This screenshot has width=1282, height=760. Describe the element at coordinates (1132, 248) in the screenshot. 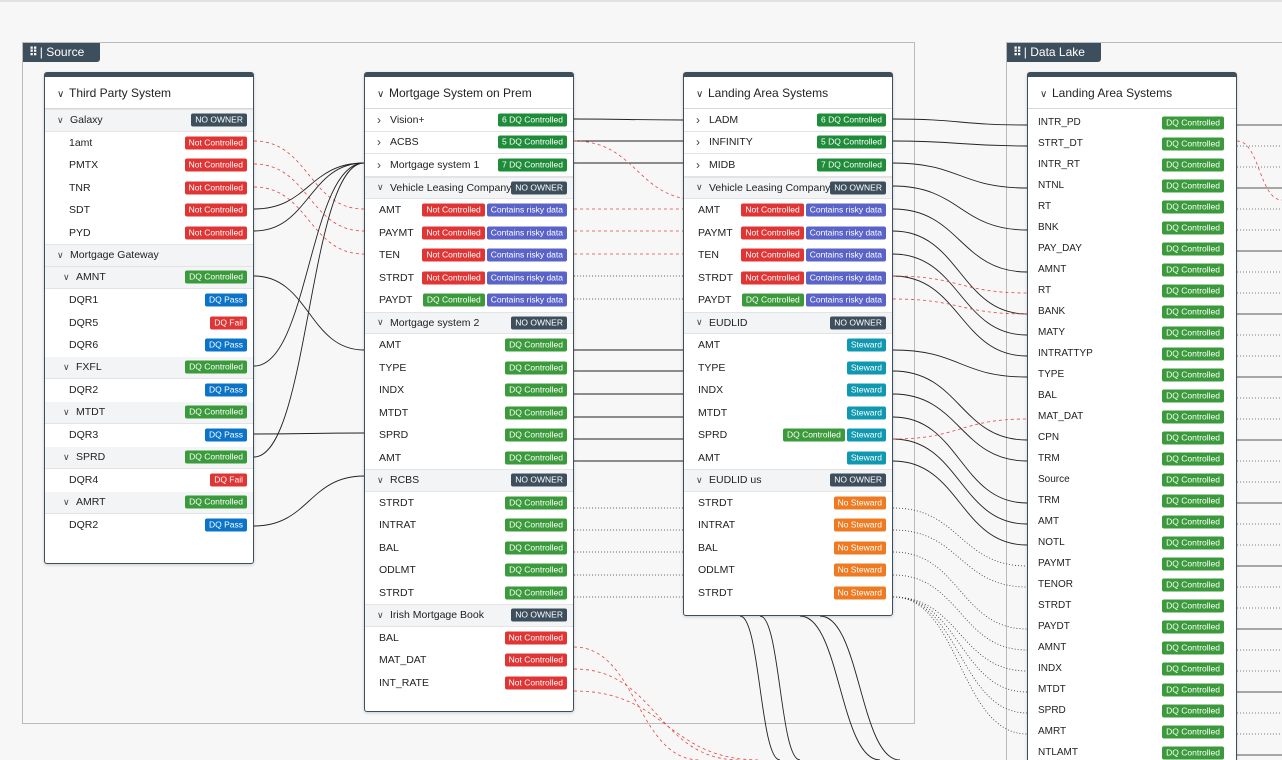

I see `field-row: PAY_DAY DQ Controlled` at that location.